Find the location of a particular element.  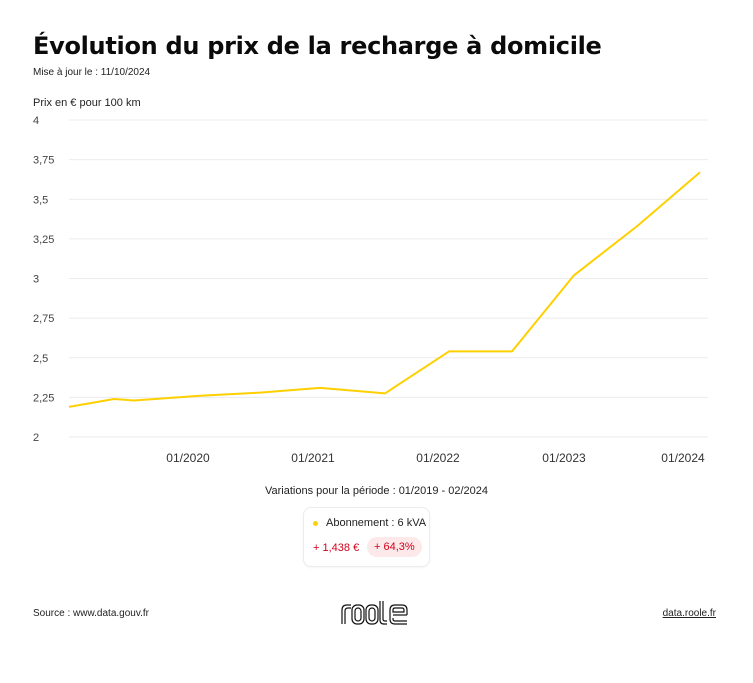

y-tick-label: 2,75 is located at coordinates (43, 319).